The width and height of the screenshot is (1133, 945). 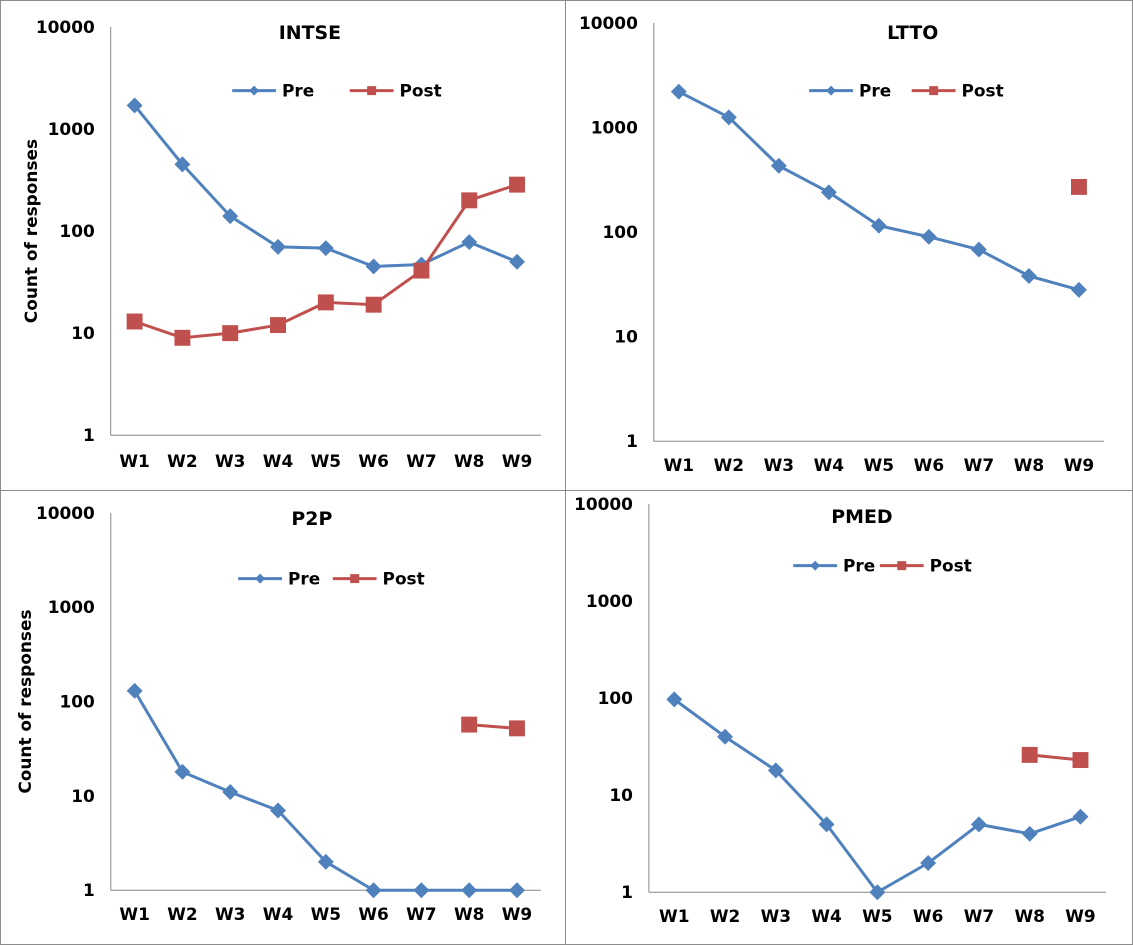 What do you see at coordinates (517, 461) in the screenshot?
I see `x-tick-label: W9` at bounding box center [517, 461].